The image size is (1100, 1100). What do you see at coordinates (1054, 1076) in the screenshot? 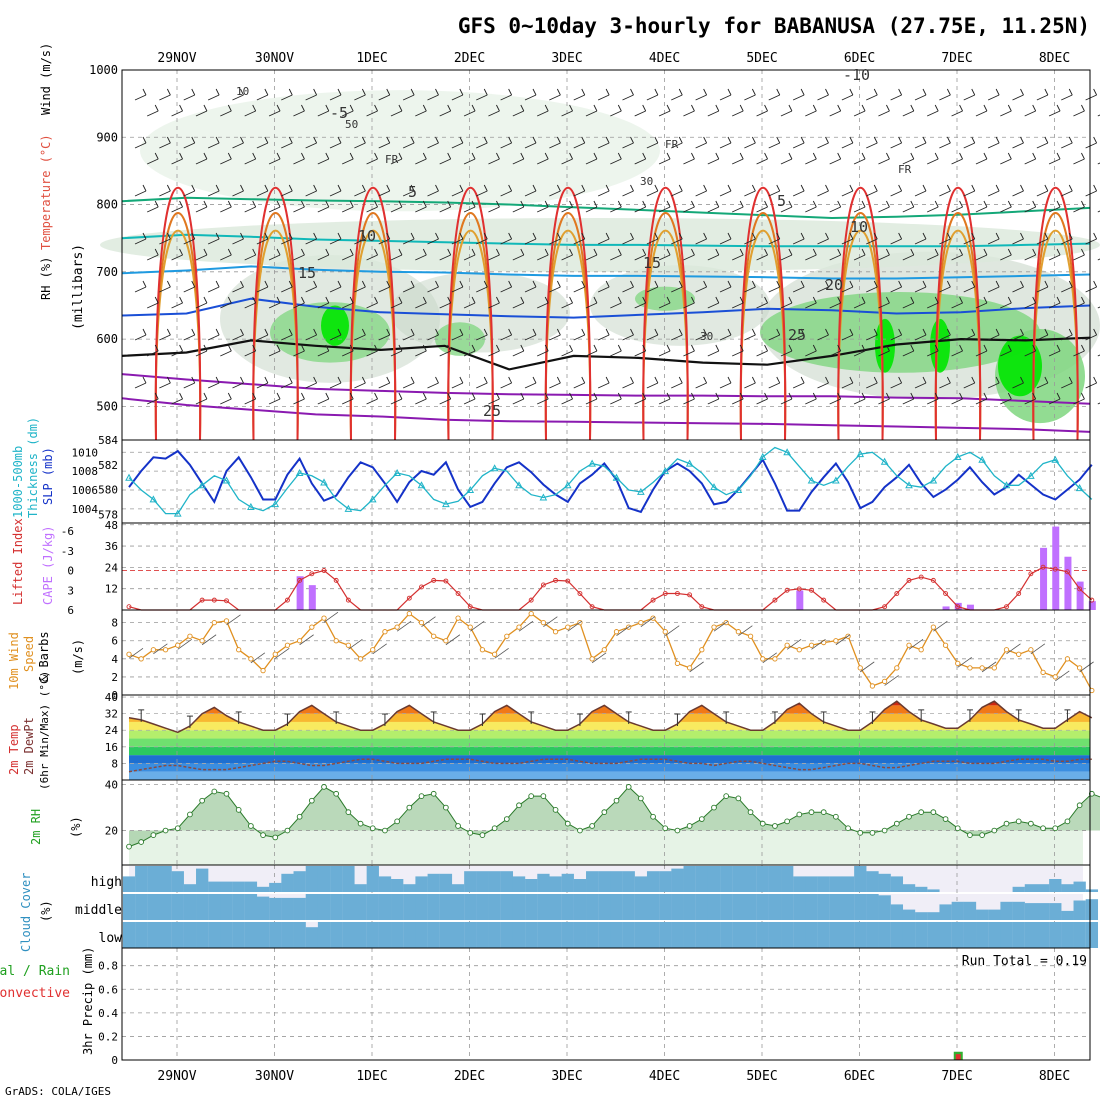
I see `date-label-bottom: 8DEC` at bounding box center [1054, 1076].